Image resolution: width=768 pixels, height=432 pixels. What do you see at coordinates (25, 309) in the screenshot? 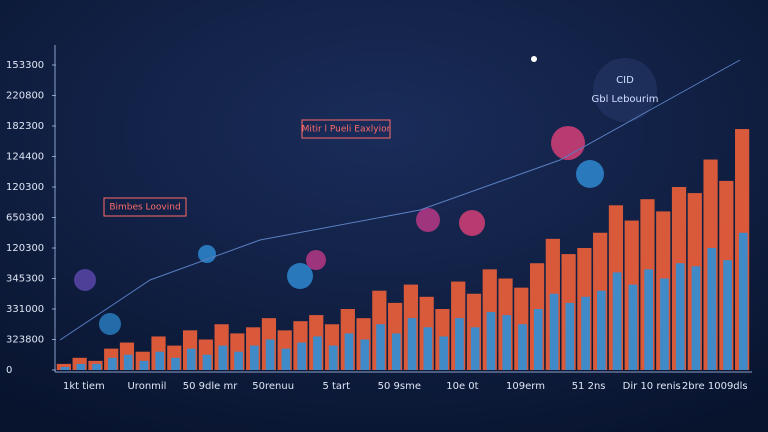
I see `y-tick-label: 331000` at bounding box center [25, 309].